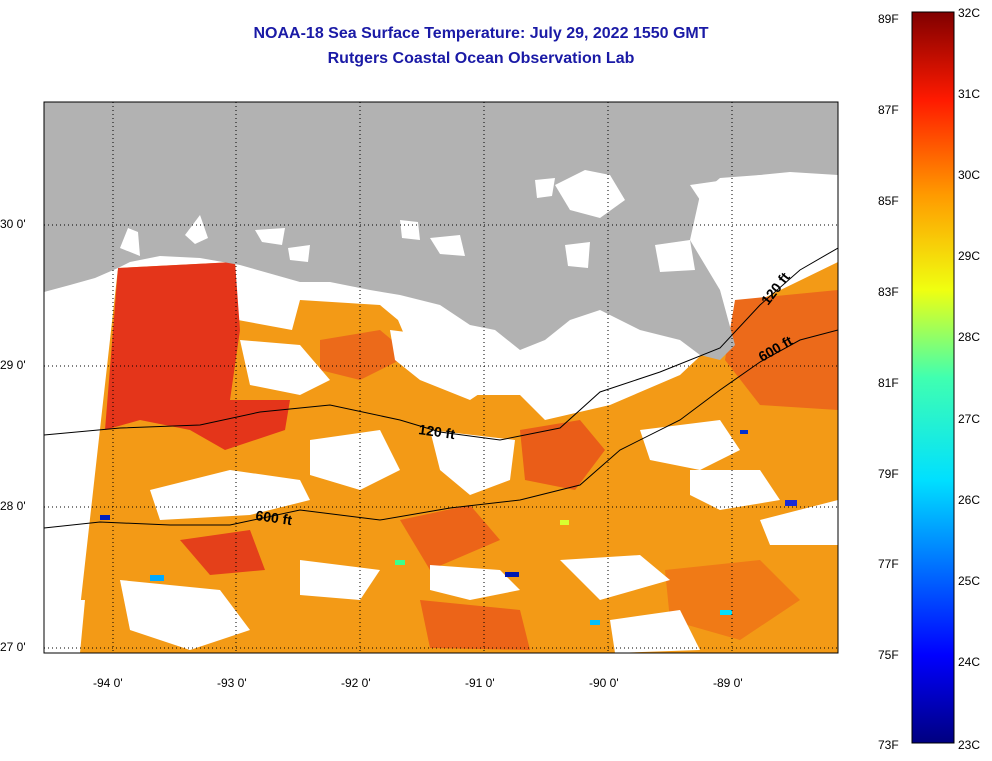 The width and height of the screenshot is (992, 761). Describe the element at coordinates (480, 683) in the screenshot. I see `lon-label: -91 0'` at that location.